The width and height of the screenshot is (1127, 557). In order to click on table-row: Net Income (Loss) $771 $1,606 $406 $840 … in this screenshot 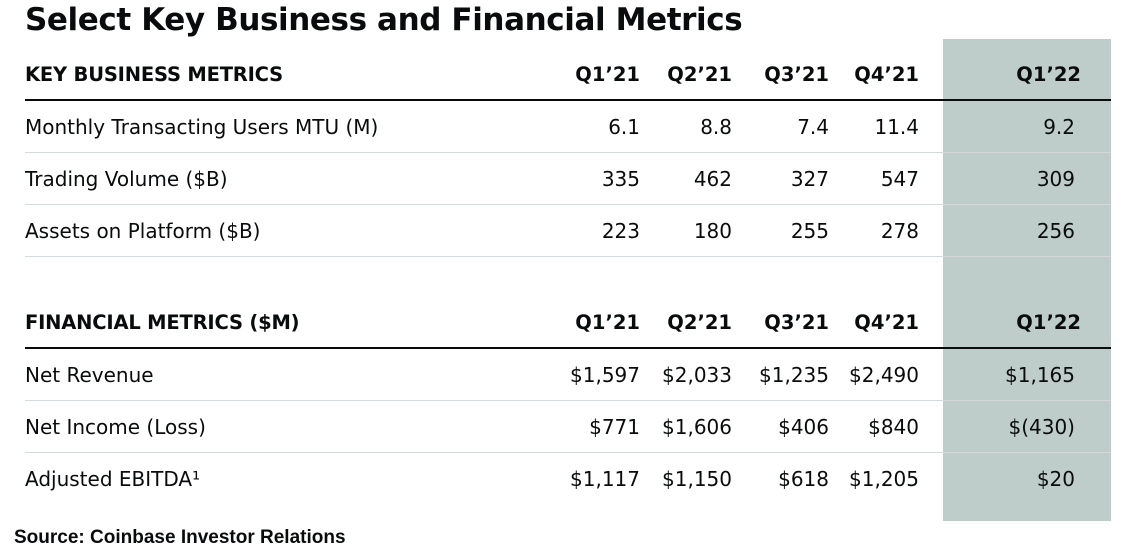, I will do `click(568, 427)`.